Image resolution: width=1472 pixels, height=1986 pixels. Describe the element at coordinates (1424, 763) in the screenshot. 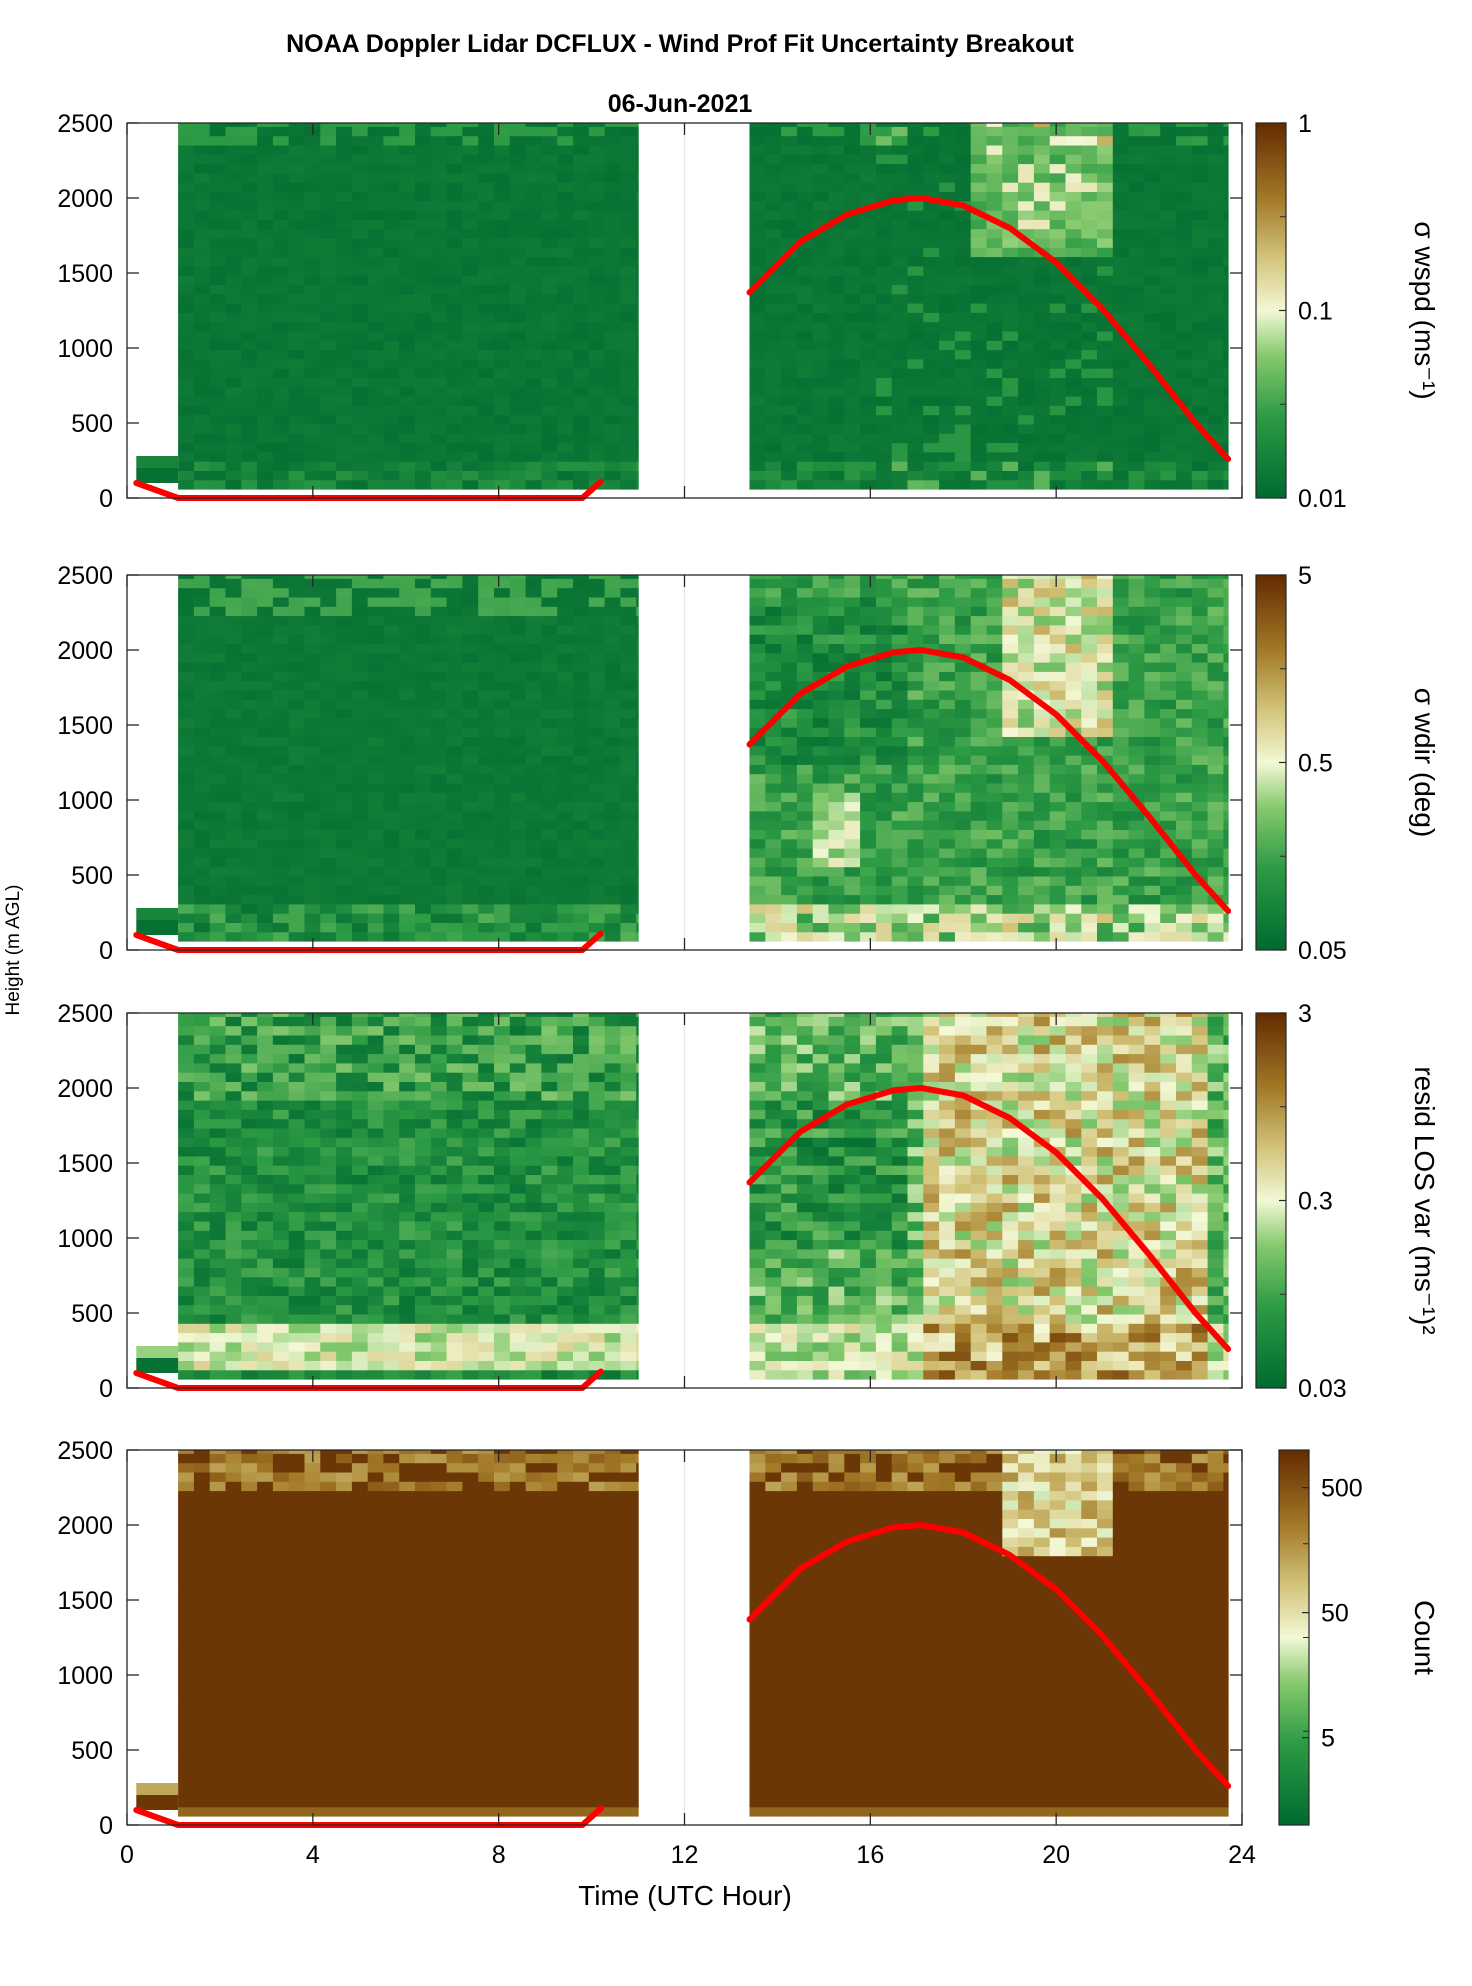

I see `colorbar-label: σ wdir (deg)` at that location.